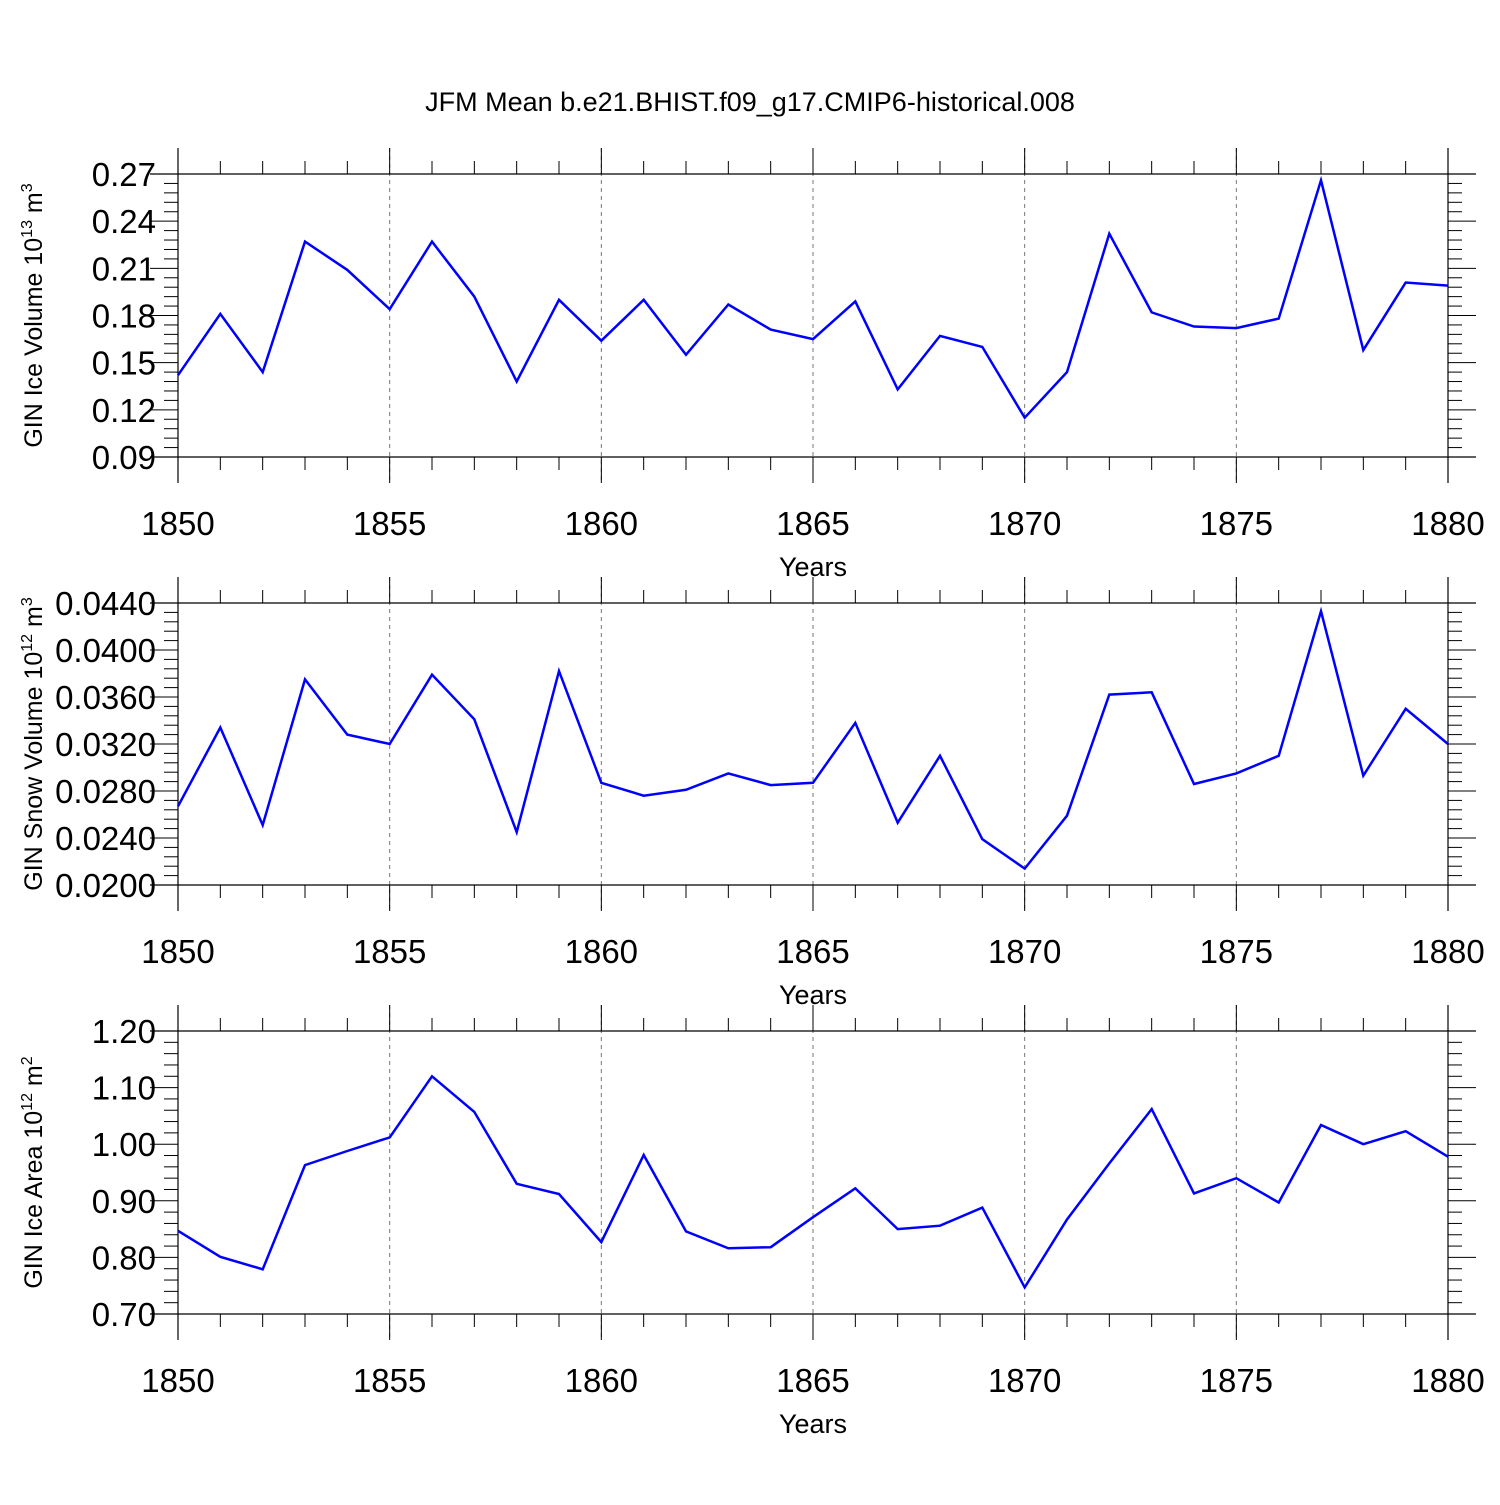 This screenshot has height=1505, width=1500. I want to click on y-tick-label: 0.09, so click(124, 457).